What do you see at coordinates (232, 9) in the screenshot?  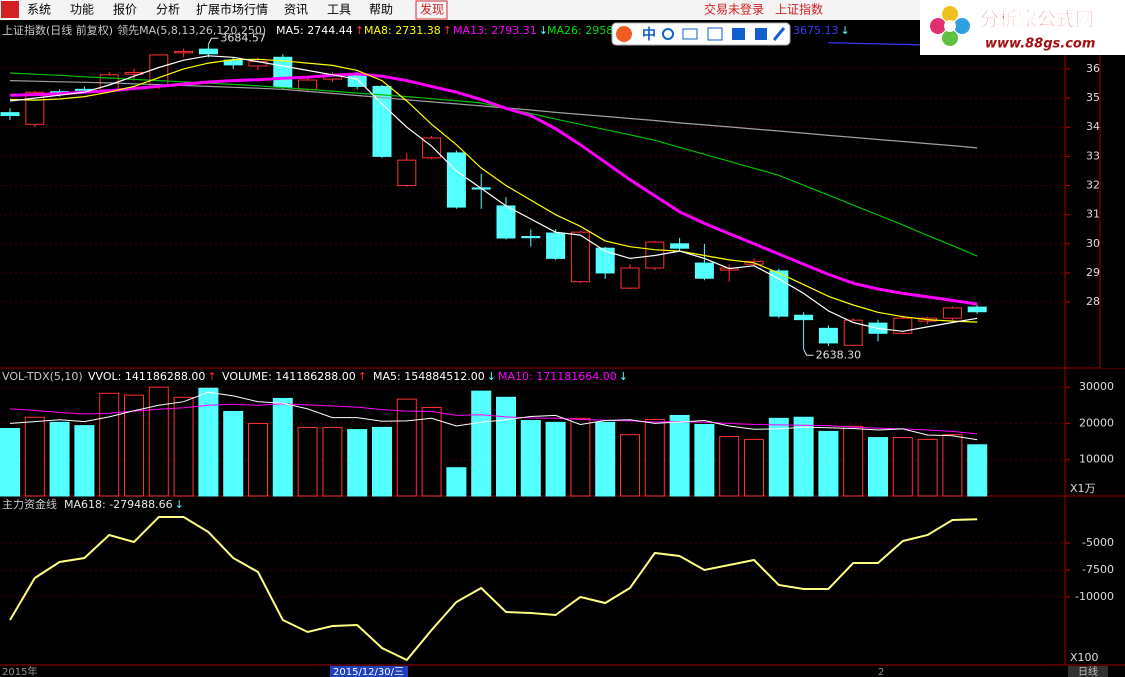 I see `menu-item: 扩展市场行情` at bounding box center [232, 9].